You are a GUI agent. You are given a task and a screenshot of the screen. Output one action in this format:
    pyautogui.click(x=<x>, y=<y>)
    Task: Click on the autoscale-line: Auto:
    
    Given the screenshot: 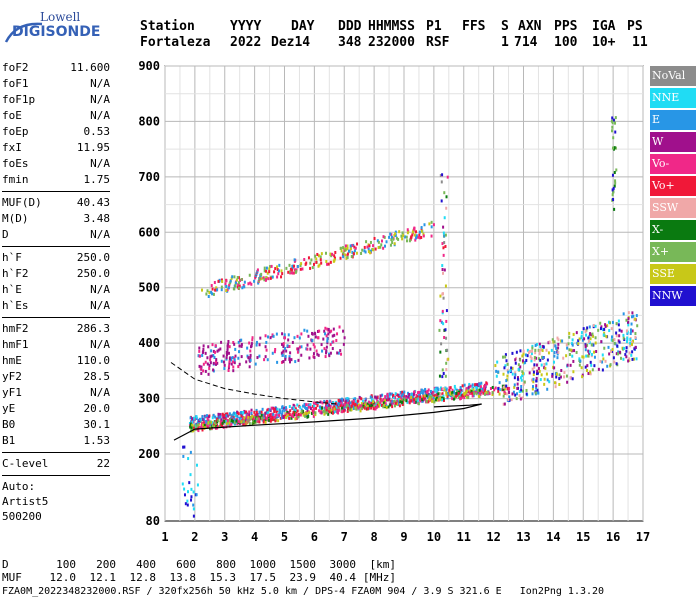 What is the action you would take?
    pyautogui.click(x=19, y=486)
    